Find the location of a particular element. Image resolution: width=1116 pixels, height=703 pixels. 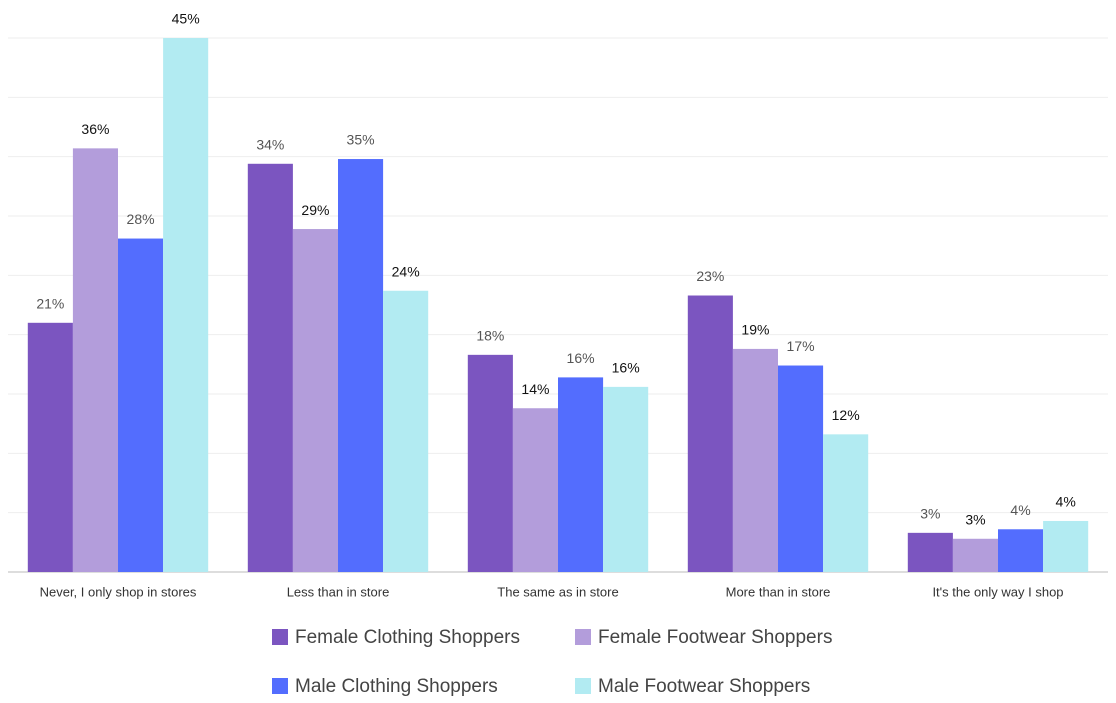

legend-label: Female Clothing Shoppers is located at coordinates (407, 637).